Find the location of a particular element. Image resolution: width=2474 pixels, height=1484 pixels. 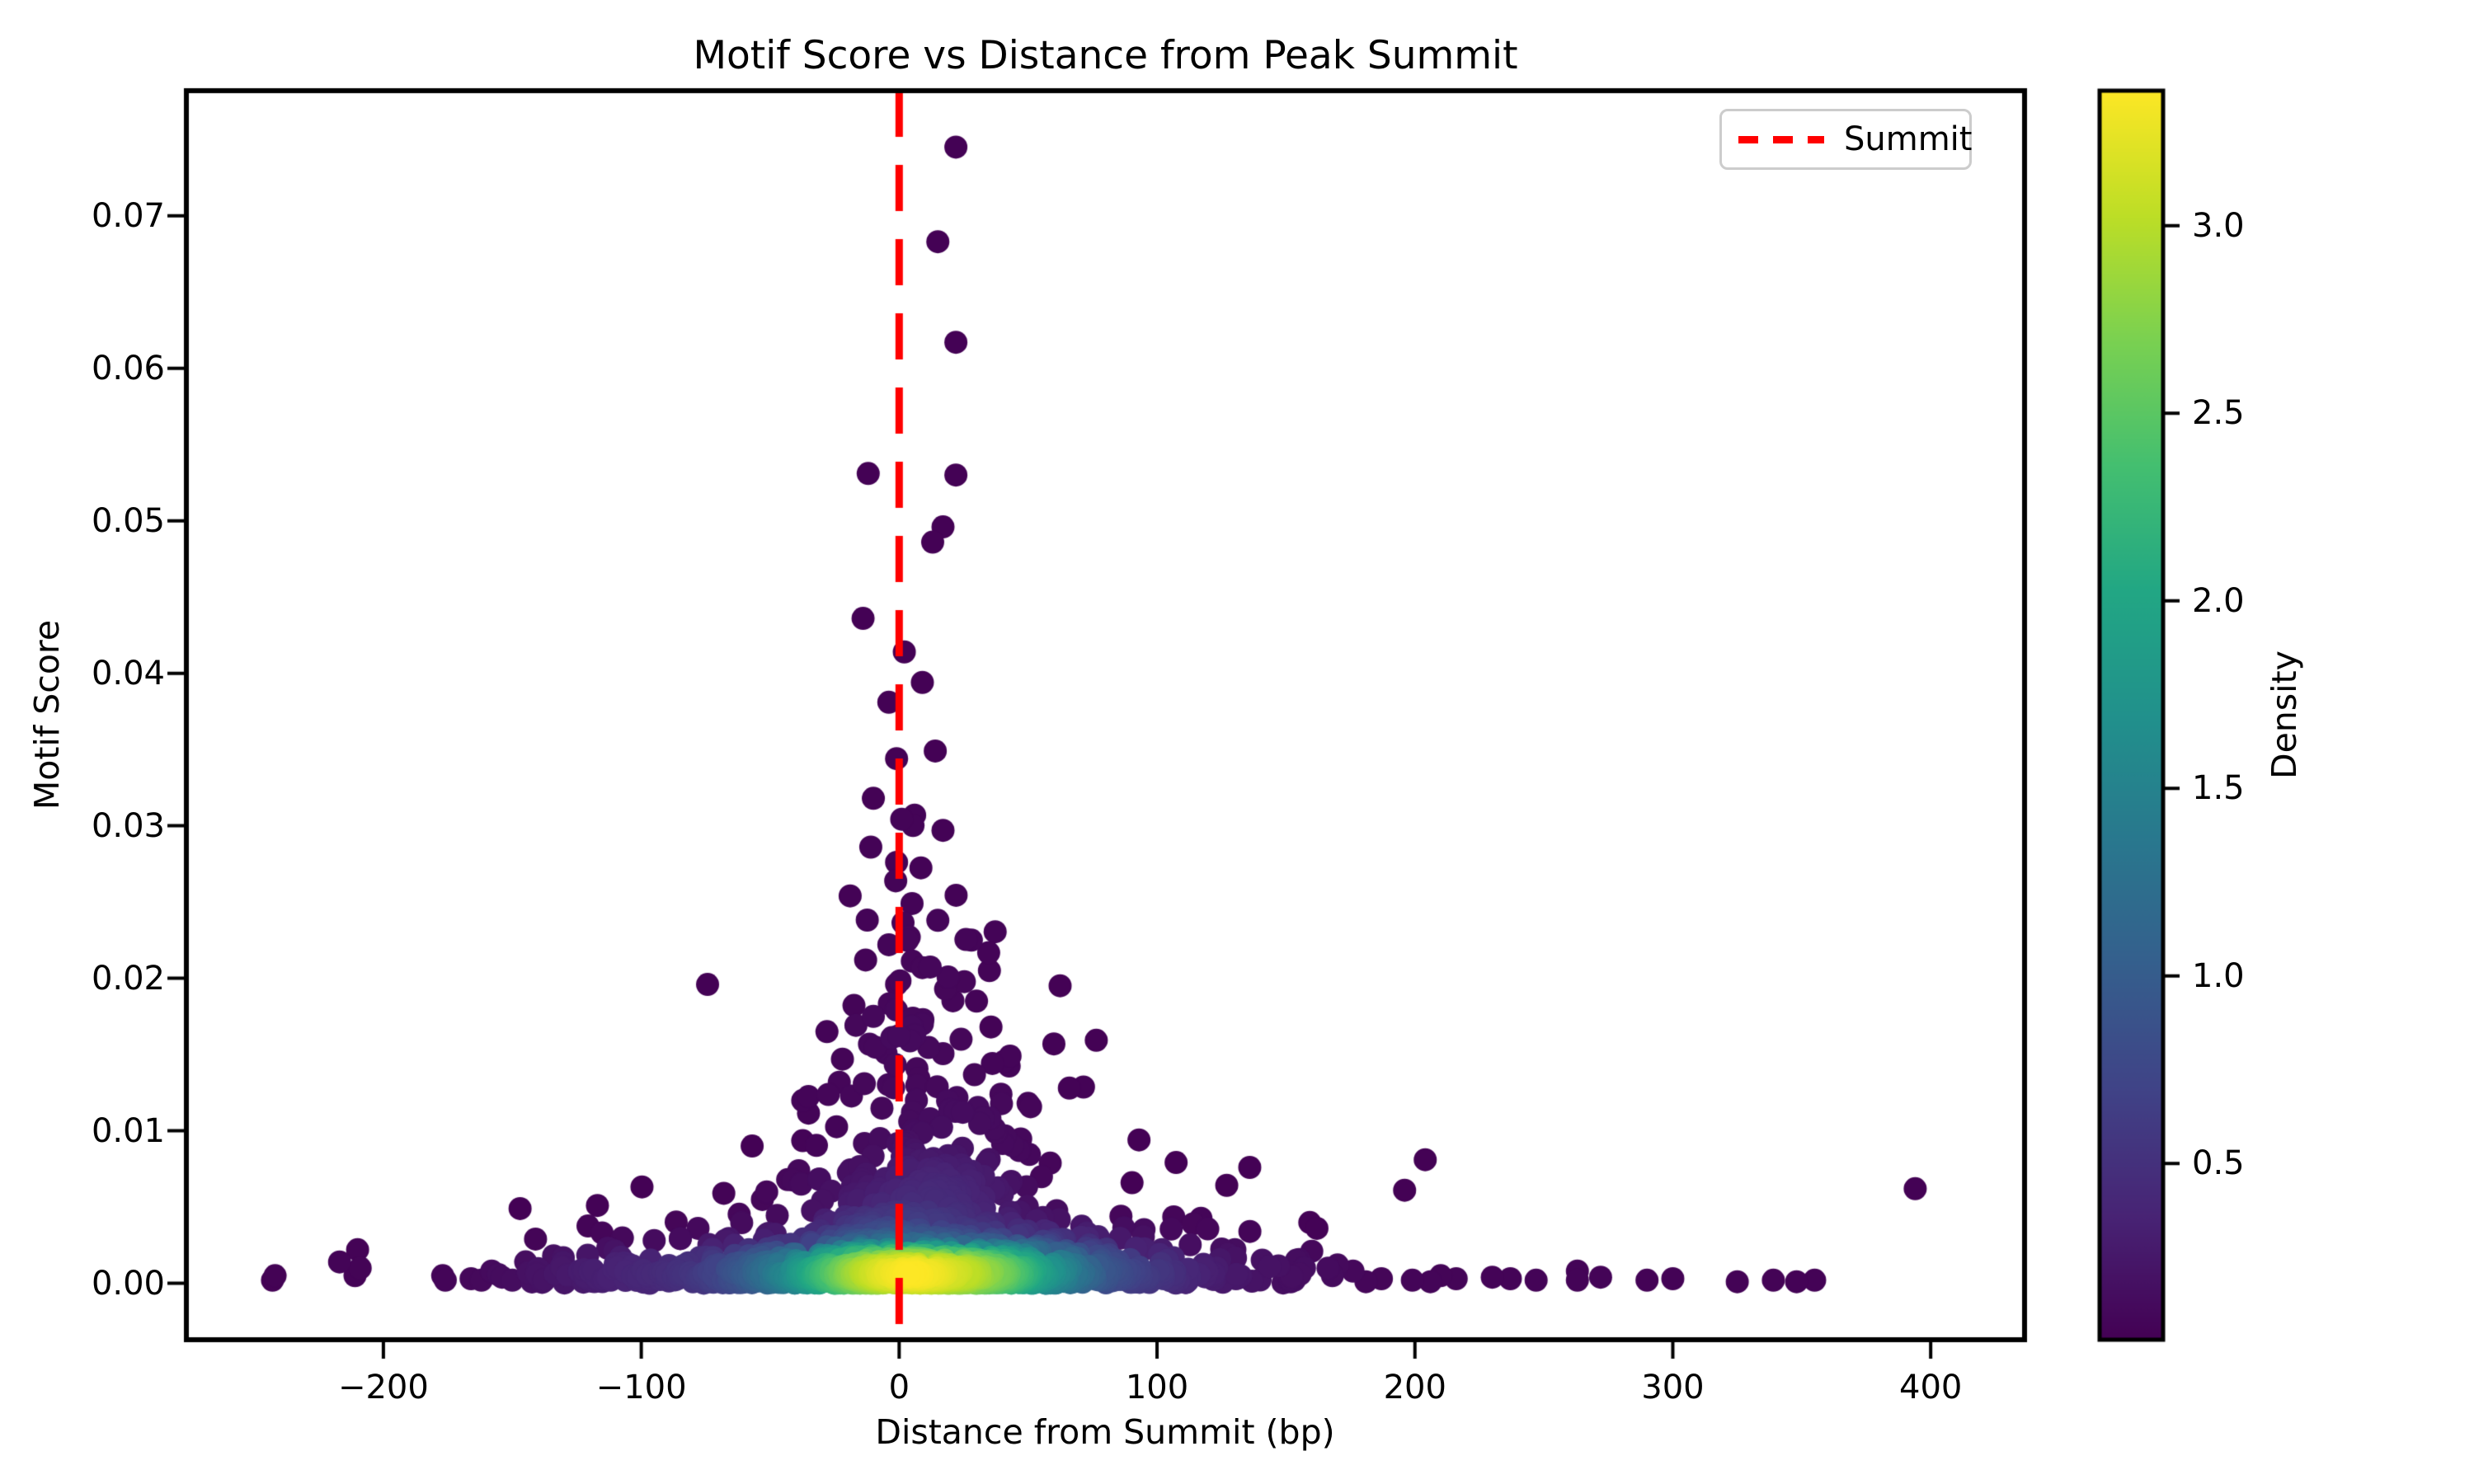

summit-dashed-line-icon is located at coordinates (1781, 139).